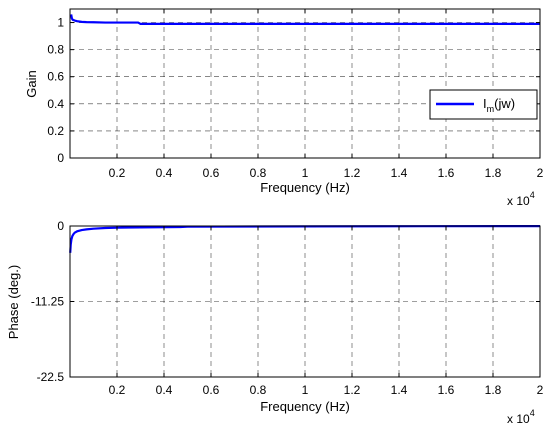 The width and height of the screenshot is (550, 428). I want to click on phase-x-multiplier: x 104, so click(521, 417).